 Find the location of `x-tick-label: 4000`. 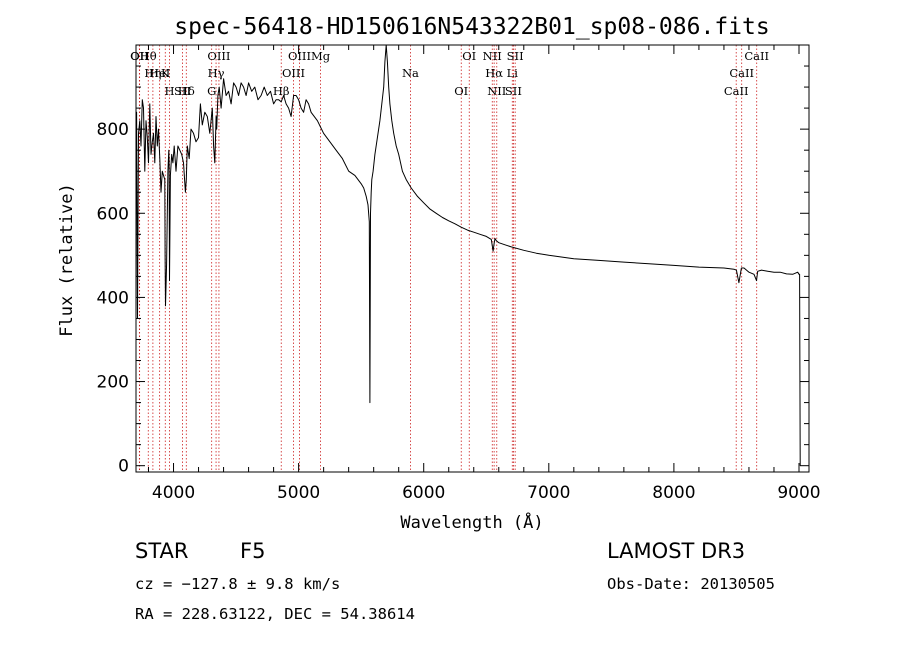

x-tick-label: 4000 is located at coordinates (173, 493).